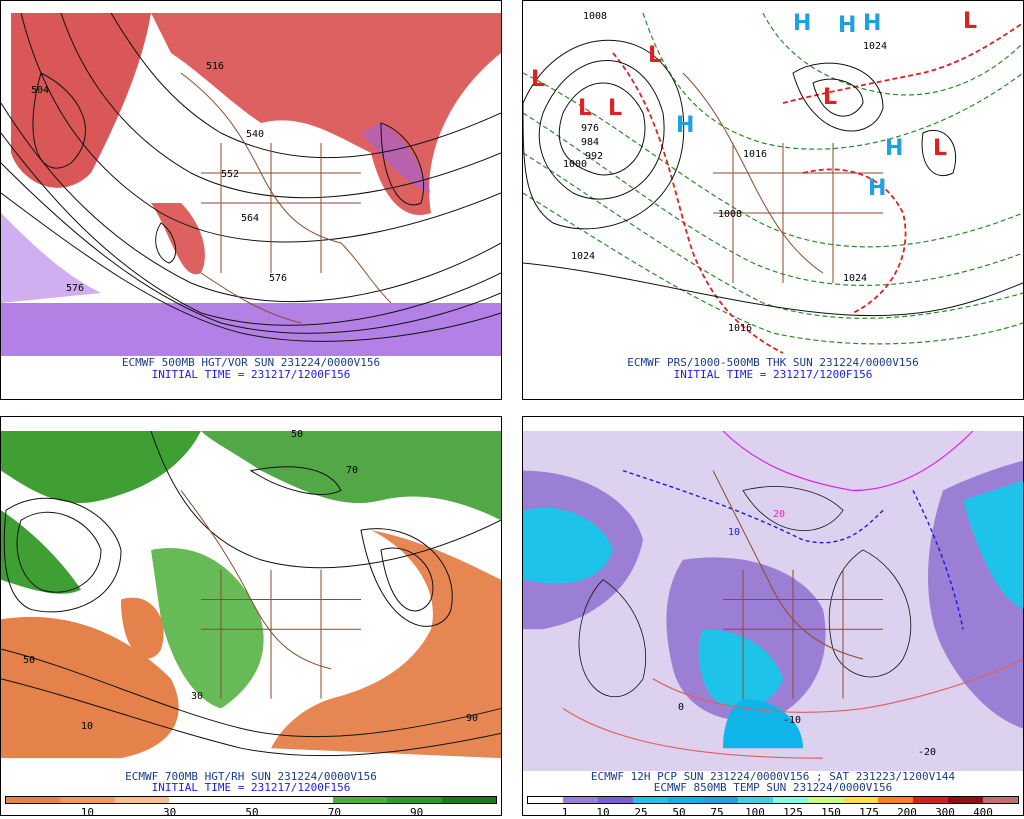 This screenshot has height=819, width=1024. Describe the element at coordinates (773, 811) in the screenshot. I see `precip-legend-ticks: 1 10 25 50 75 100 125 150 175 200 300 400` at that location.